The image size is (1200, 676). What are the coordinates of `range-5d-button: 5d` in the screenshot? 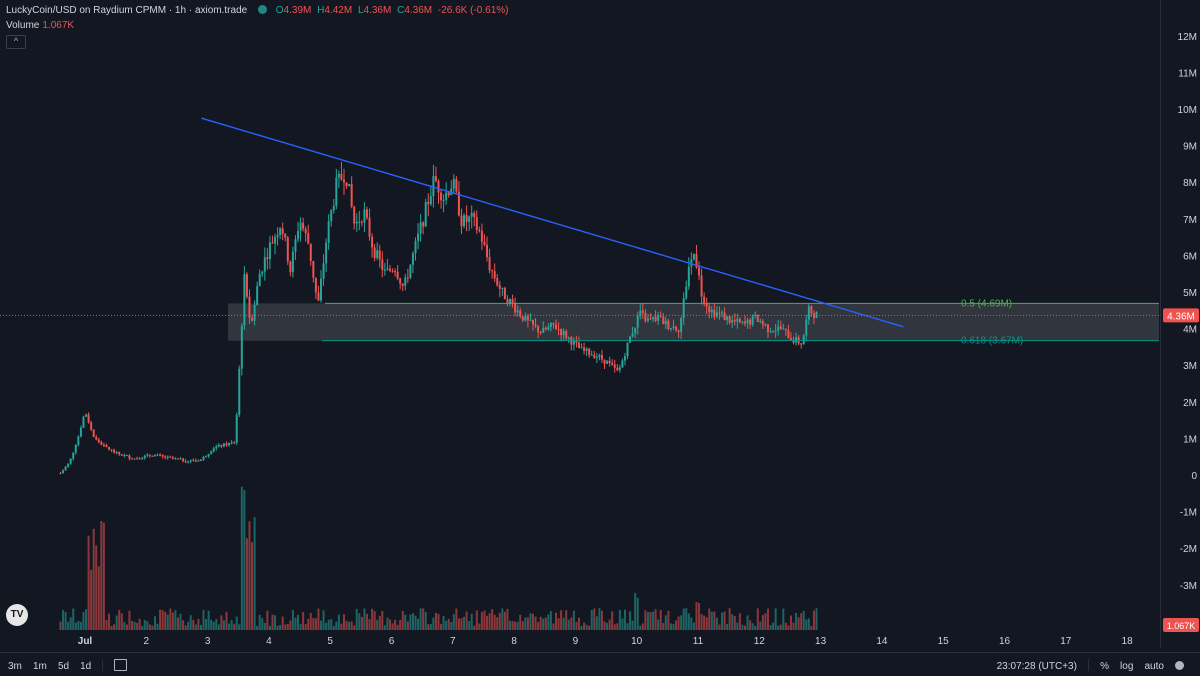 It's located at (63, 666).